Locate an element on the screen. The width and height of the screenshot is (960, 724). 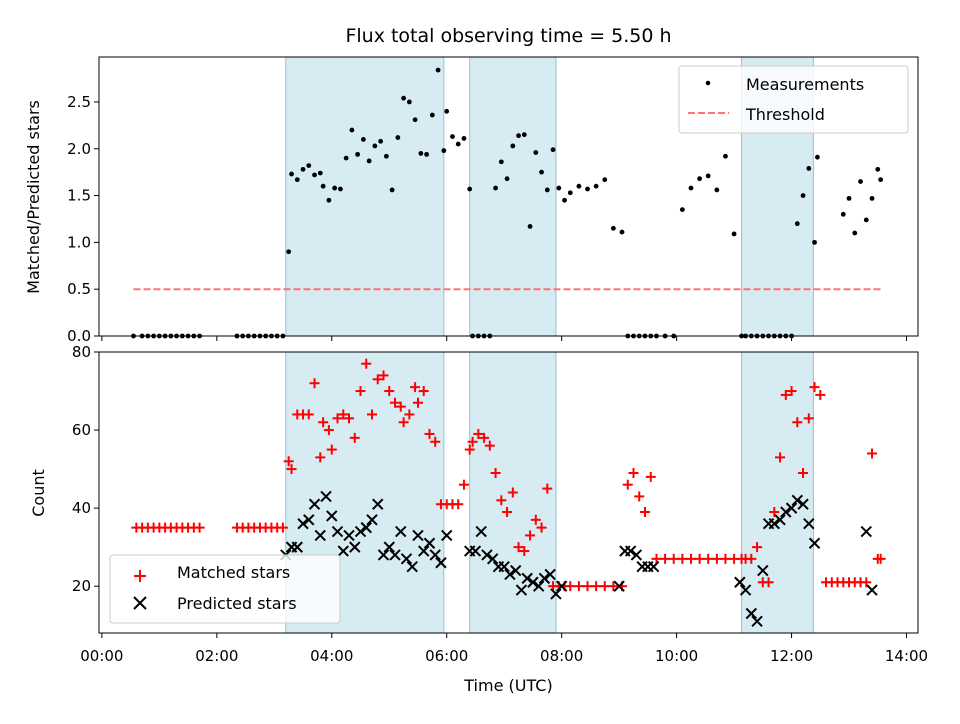
chart-title: Flux total observing time = 5.50 h is located at coordinates (508, 36).